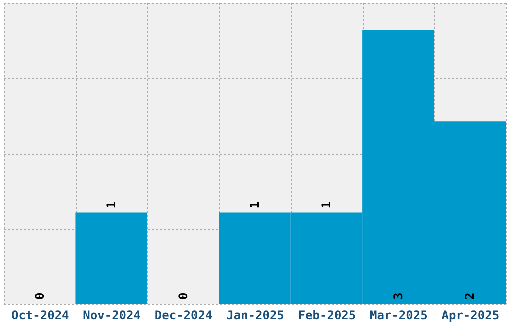 Image resolution: width=510 pixels, height=330 pixels. Describe the element at coordinates (112, 315) in the screenshot. I see `x-tick-label: Nov-2024` at that location.